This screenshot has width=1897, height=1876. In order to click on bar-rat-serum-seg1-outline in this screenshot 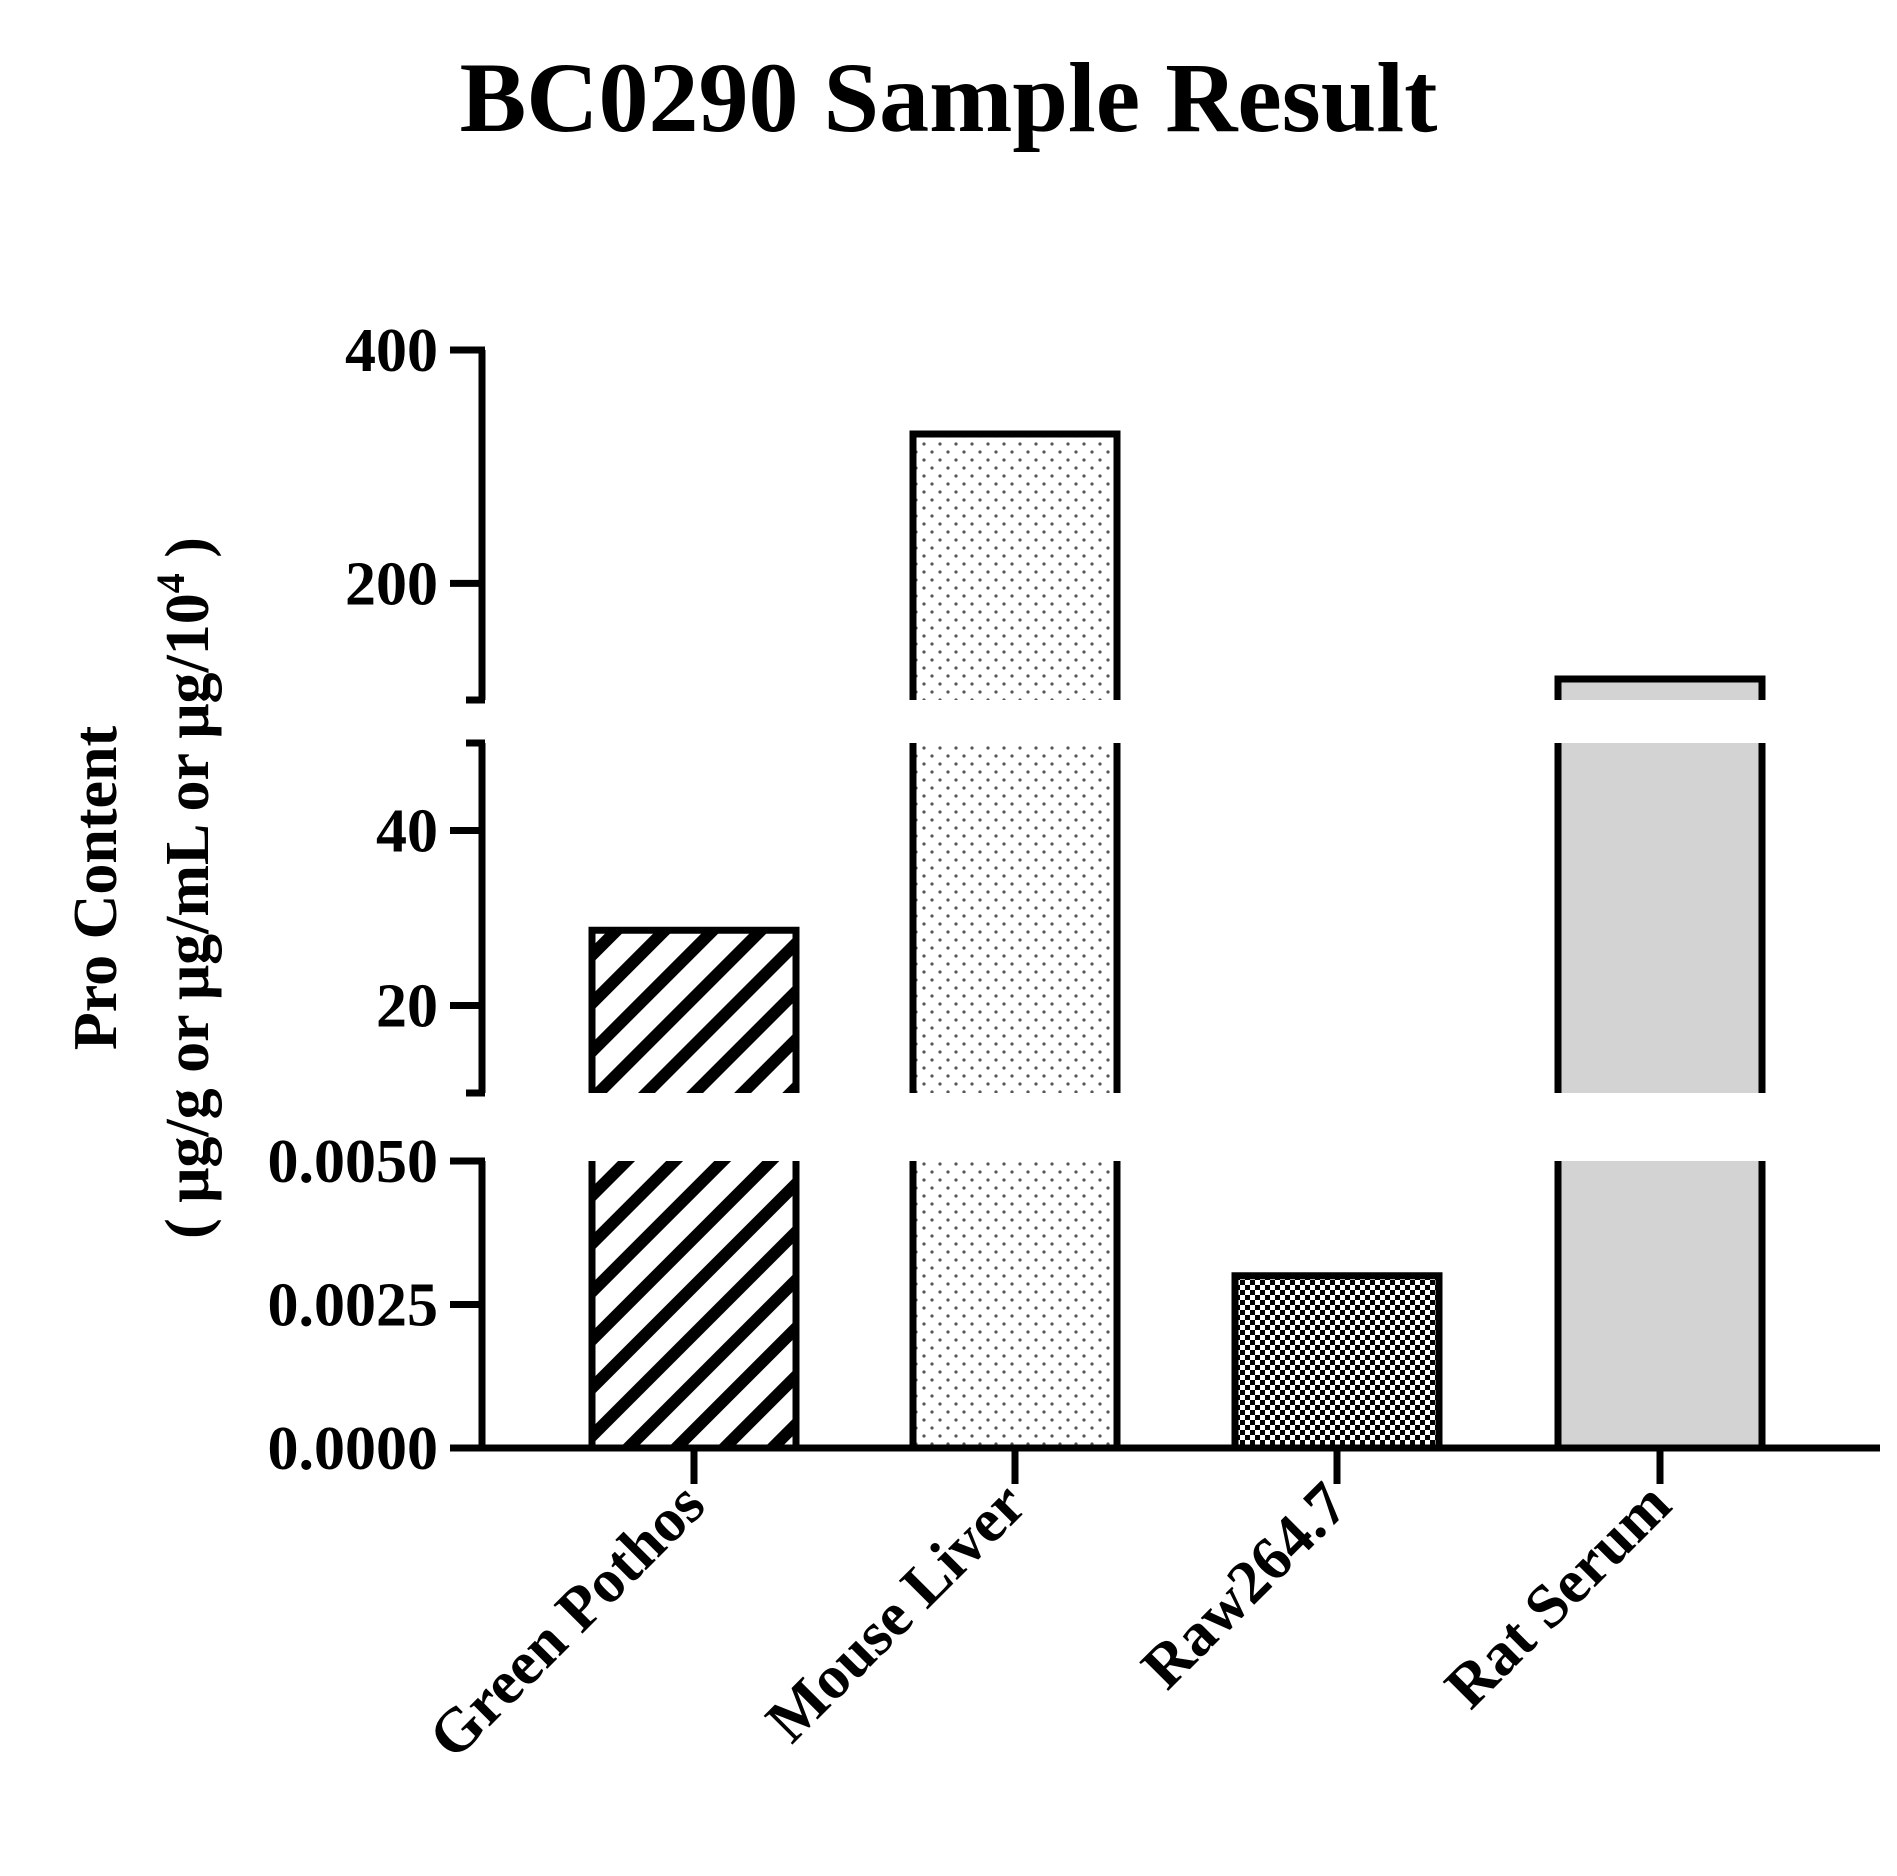, I will do `click(1660, 918)`.